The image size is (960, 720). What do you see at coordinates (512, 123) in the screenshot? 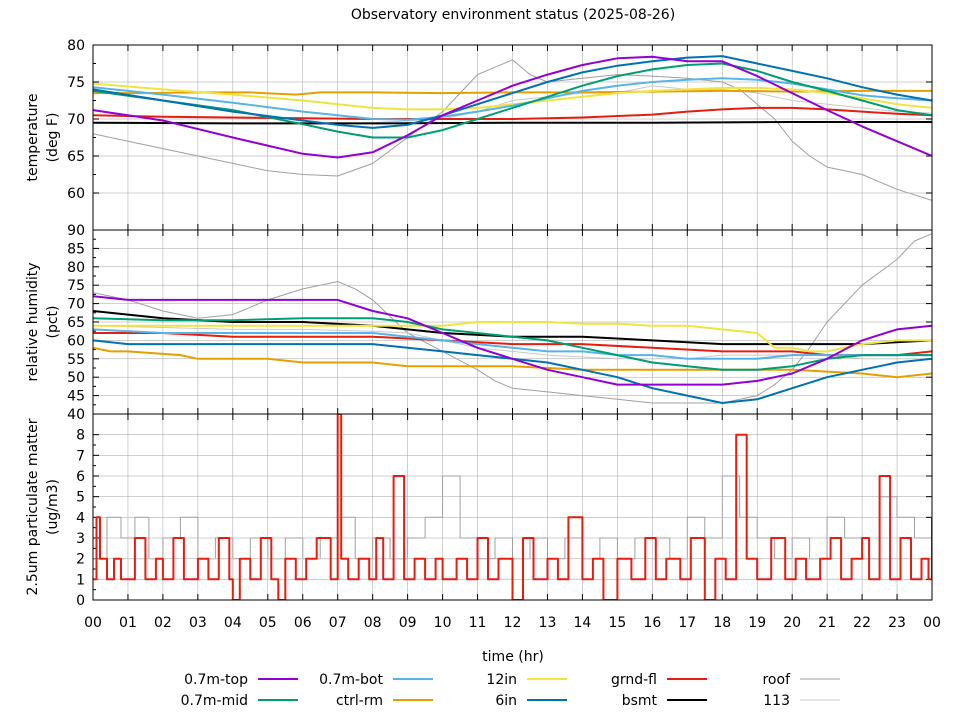
I see `series-line-bsmt` at bounding box center [512, 123].